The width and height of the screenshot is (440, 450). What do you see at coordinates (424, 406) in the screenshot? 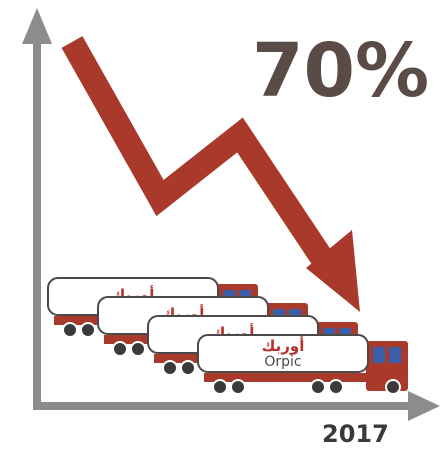
I see `x-axis-arrow` at bounding box center [424, 406].